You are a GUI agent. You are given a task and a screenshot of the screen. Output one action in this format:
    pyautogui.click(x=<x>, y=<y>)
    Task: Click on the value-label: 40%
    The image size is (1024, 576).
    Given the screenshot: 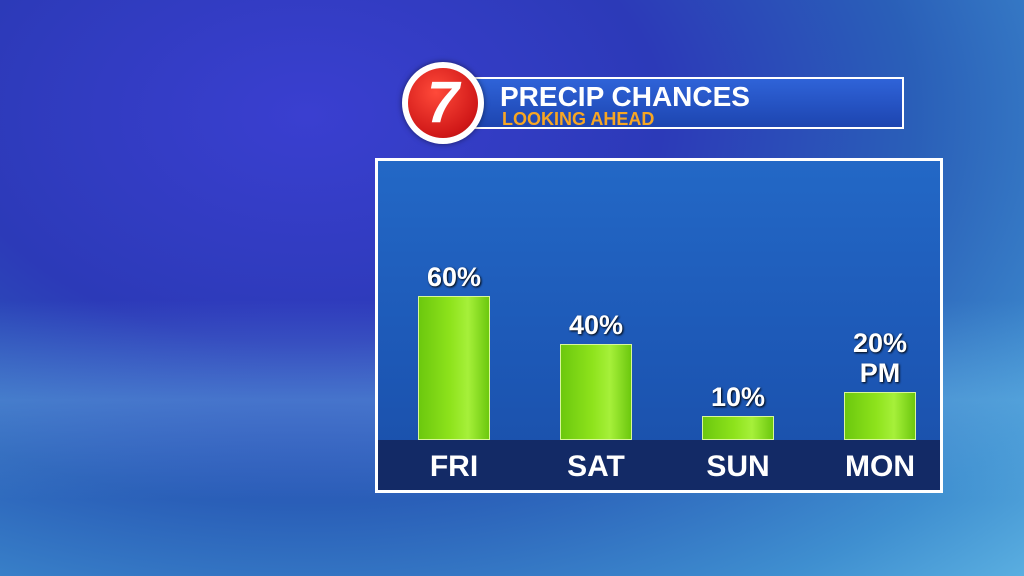 What is the action you would take?
    pyautogui.click(x=596, y=325)
    